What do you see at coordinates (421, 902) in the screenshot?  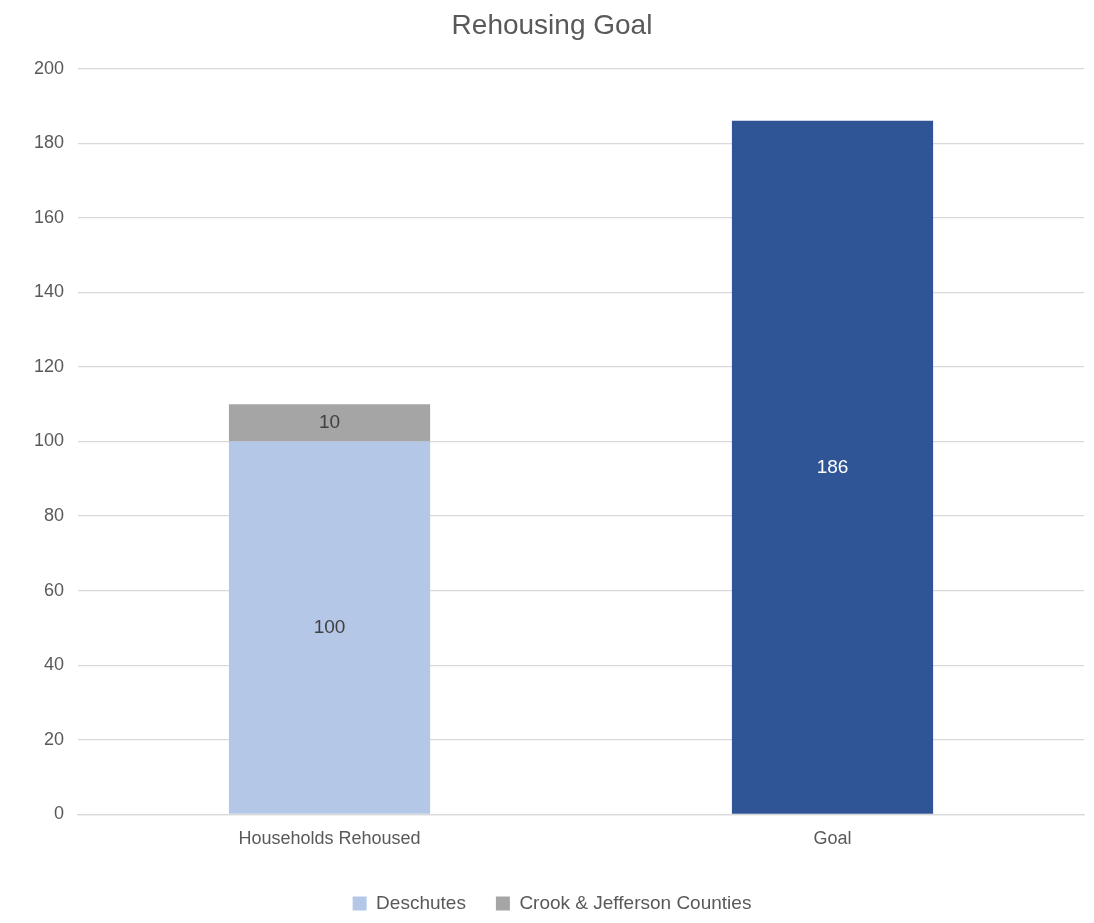 I see `legend-label: Deschutes` at bounding box center [421, 902].